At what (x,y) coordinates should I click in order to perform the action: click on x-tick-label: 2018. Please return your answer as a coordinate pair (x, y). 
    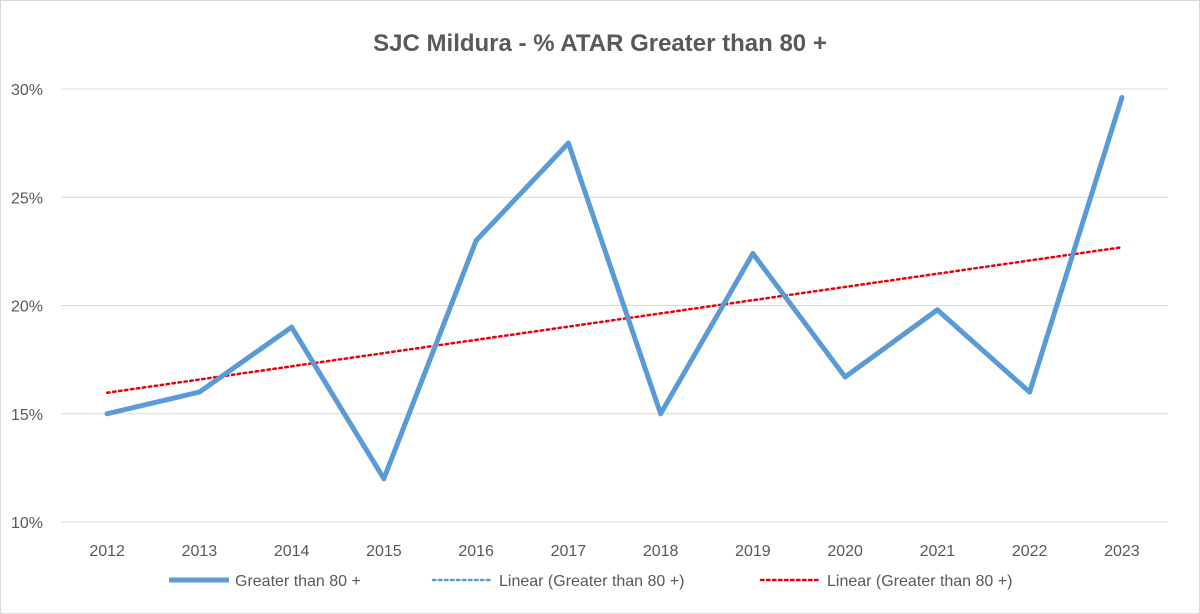
    Looking at the image, I should click on (661, 551).